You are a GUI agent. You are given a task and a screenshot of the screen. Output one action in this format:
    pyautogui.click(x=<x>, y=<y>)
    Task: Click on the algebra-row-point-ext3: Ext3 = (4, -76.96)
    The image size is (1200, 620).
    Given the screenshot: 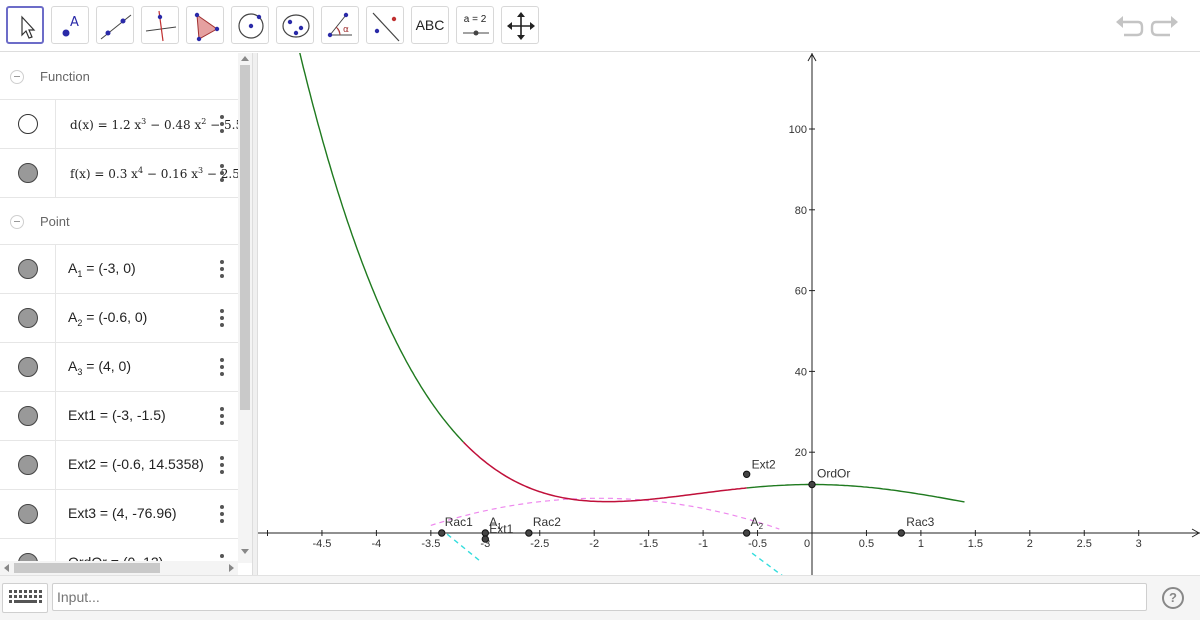 What is the action you would take?
    pyautogui.click(x=119, y=514)
    